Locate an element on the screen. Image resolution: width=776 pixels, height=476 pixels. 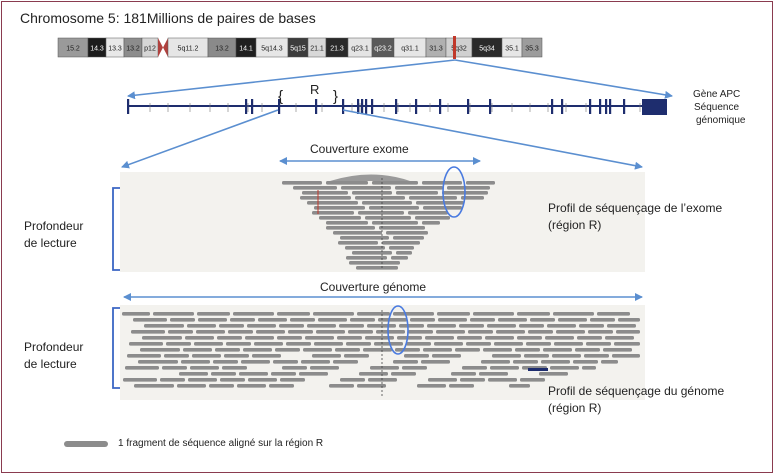
chromosome-band-label: 21.1 is located at coordinates (317, 49).